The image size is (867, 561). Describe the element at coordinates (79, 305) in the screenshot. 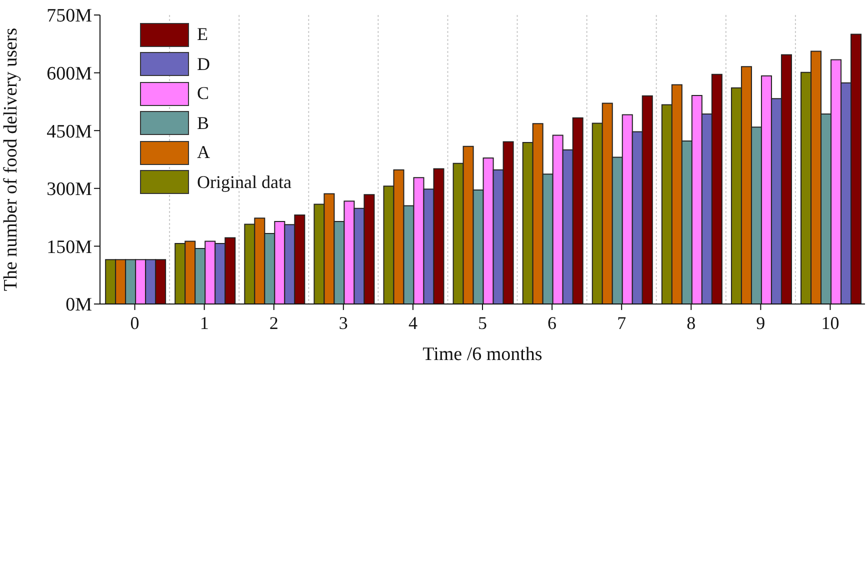

I see `y-tick-label: 0M` at that location.